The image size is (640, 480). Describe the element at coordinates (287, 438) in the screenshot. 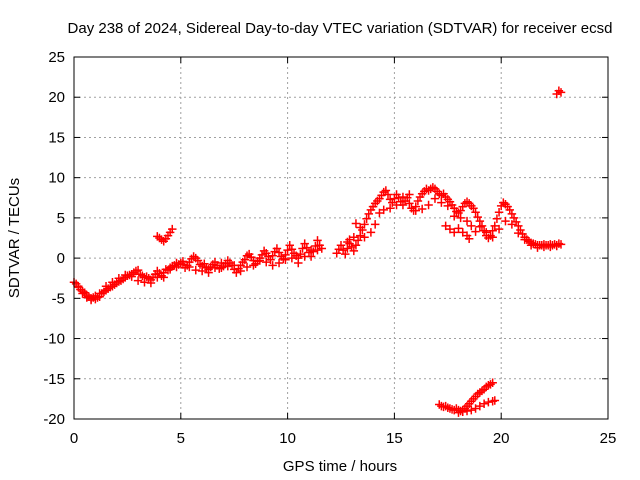

I see `x-tick-label: 10` at that location.